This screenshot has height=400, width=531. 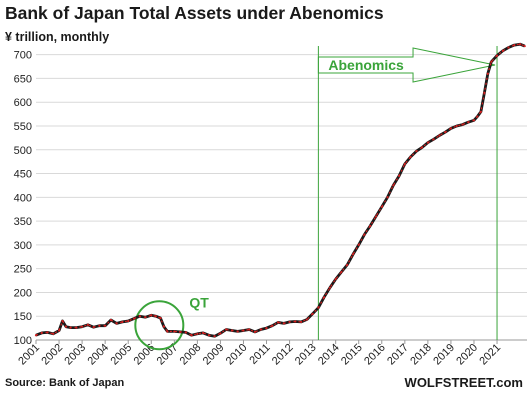 I want to click on qt-circle, so click(x=159, y=325).